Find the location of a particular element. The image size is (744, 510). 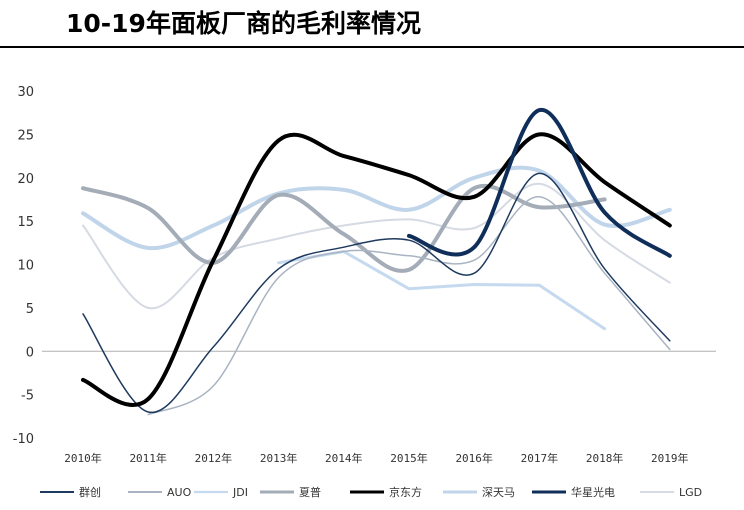

x-tick-label: 2012年 is located at coordinates (214, 458).